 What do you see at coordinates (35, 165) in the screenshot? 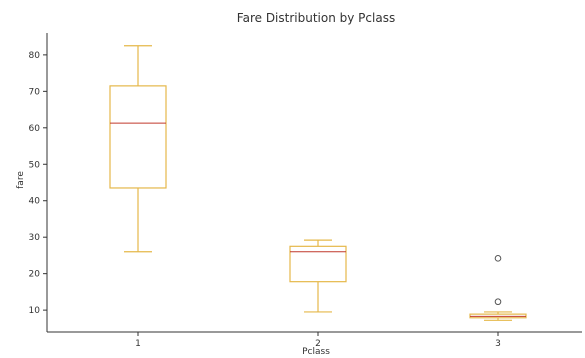
I see `y-tick-label: 50` at bounding box center [35, 165].